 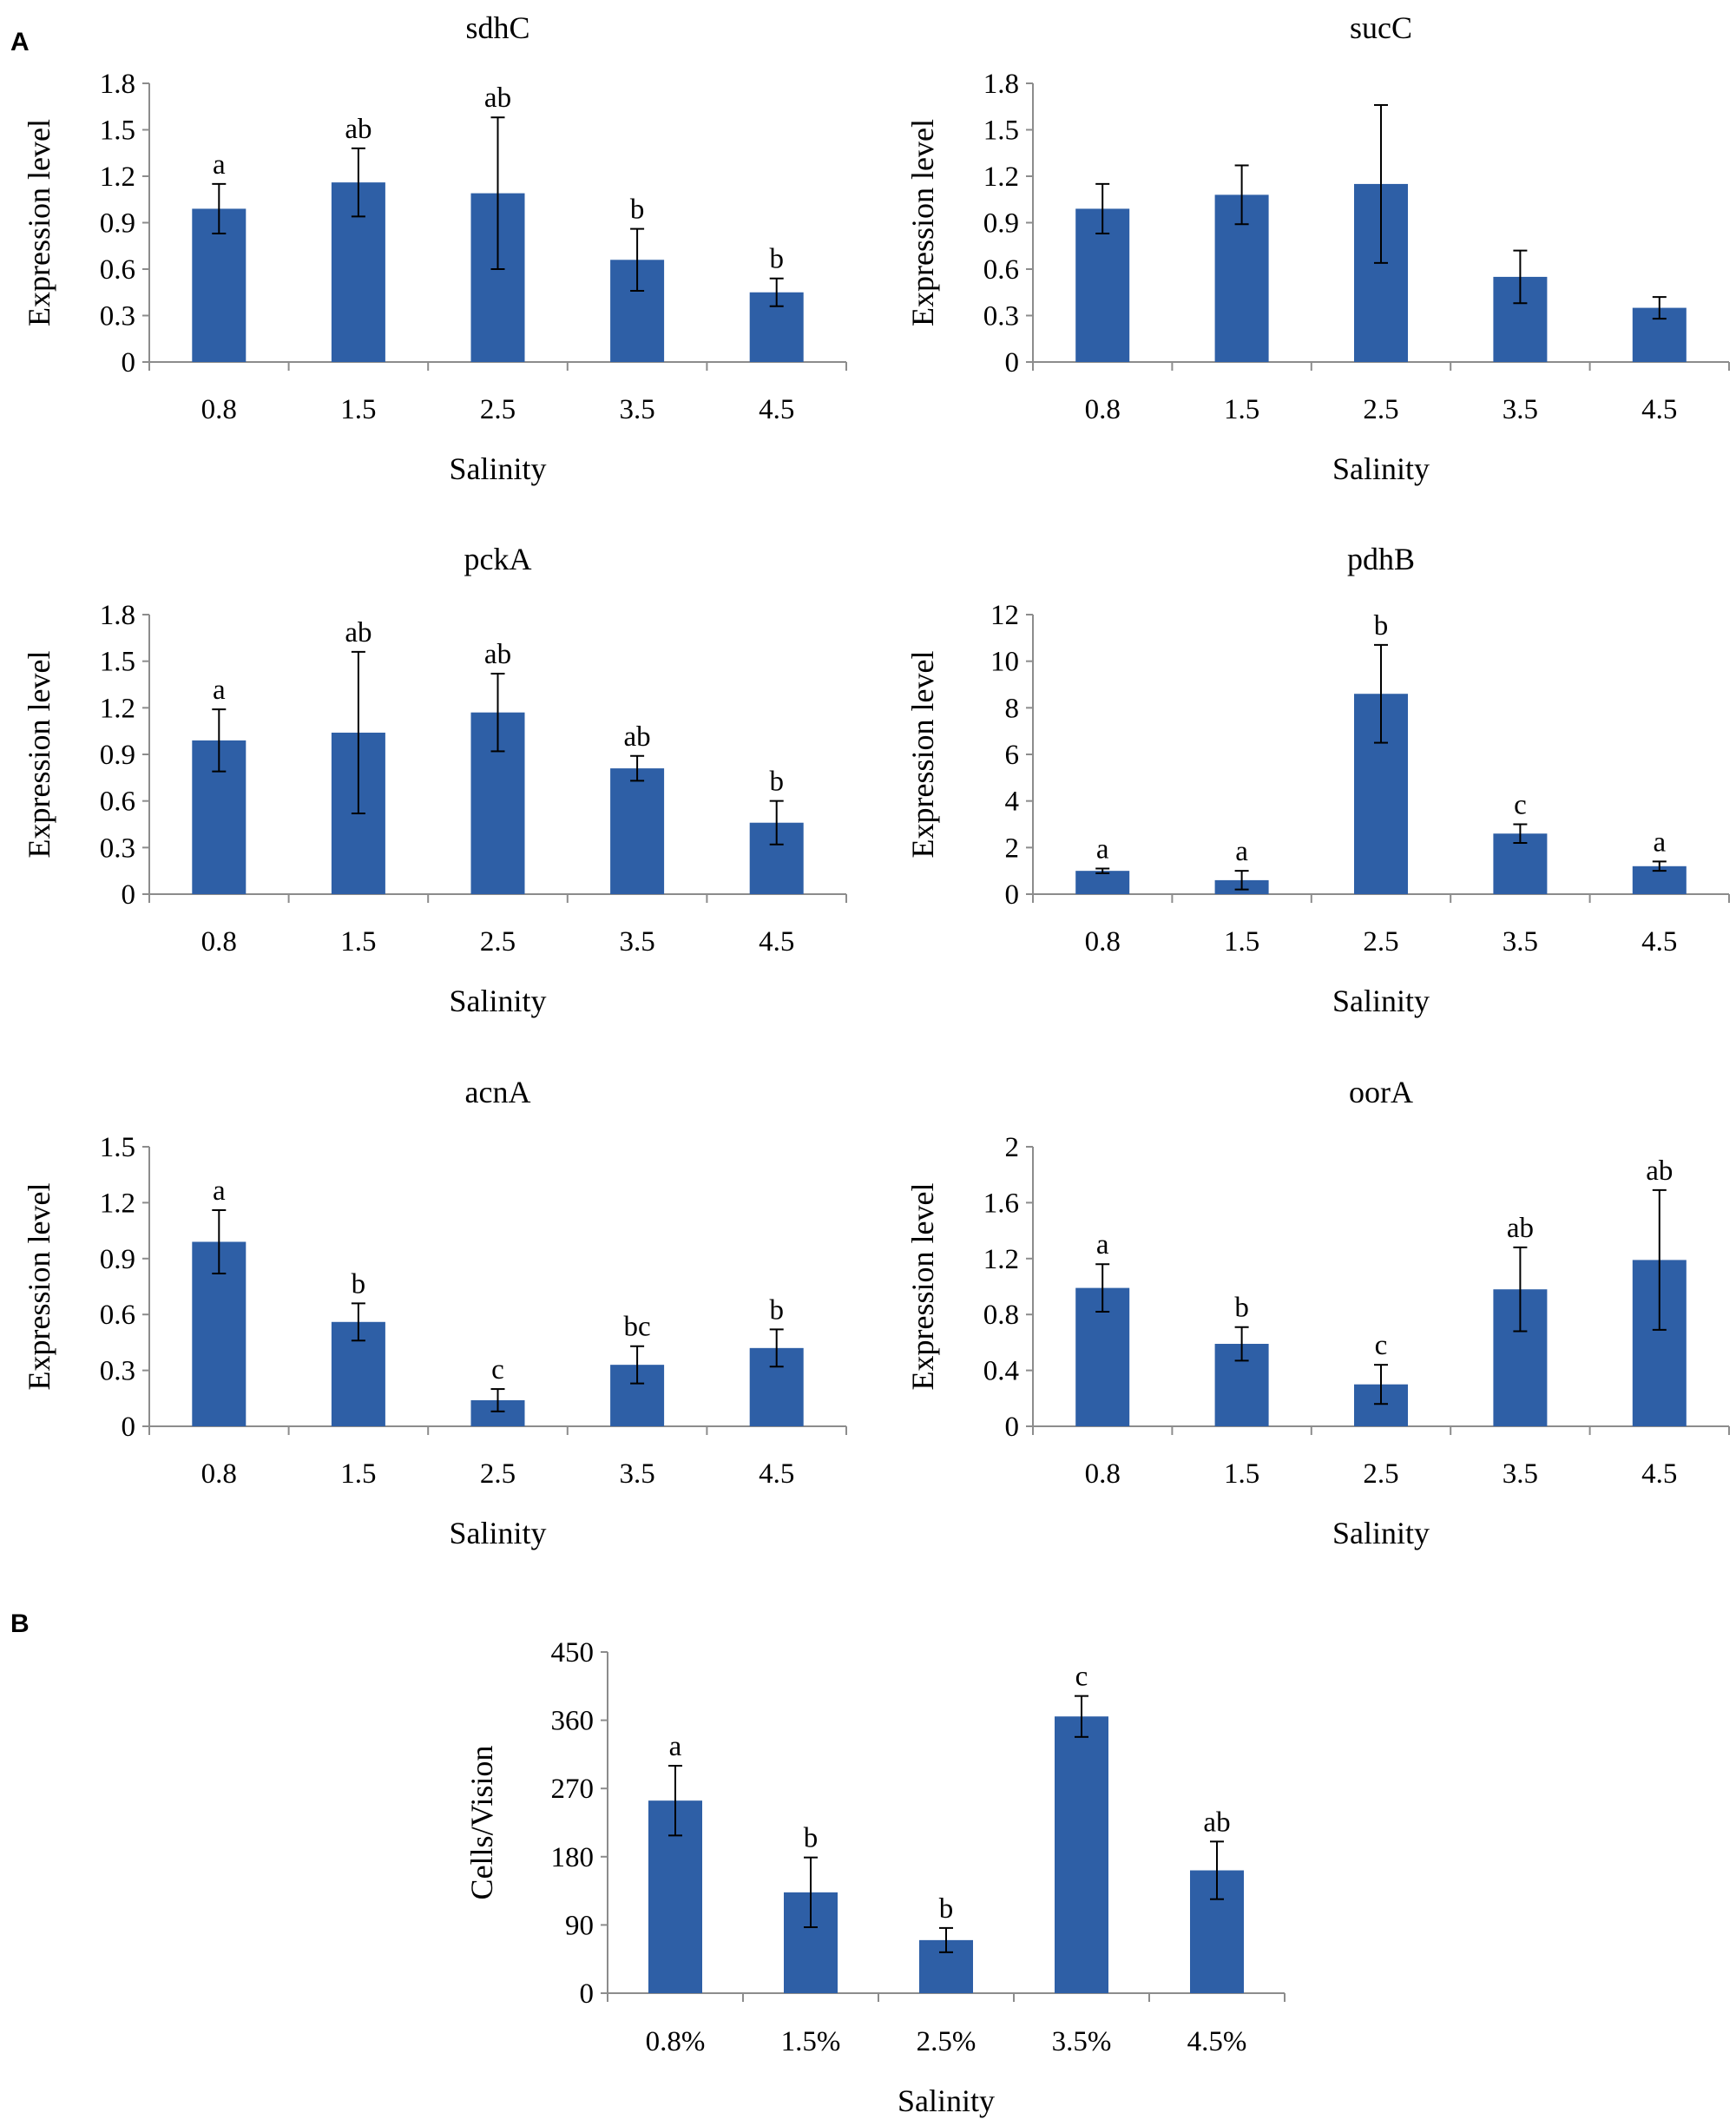 I want to click on bar-3.5%, so click(x=1081, y=1854).